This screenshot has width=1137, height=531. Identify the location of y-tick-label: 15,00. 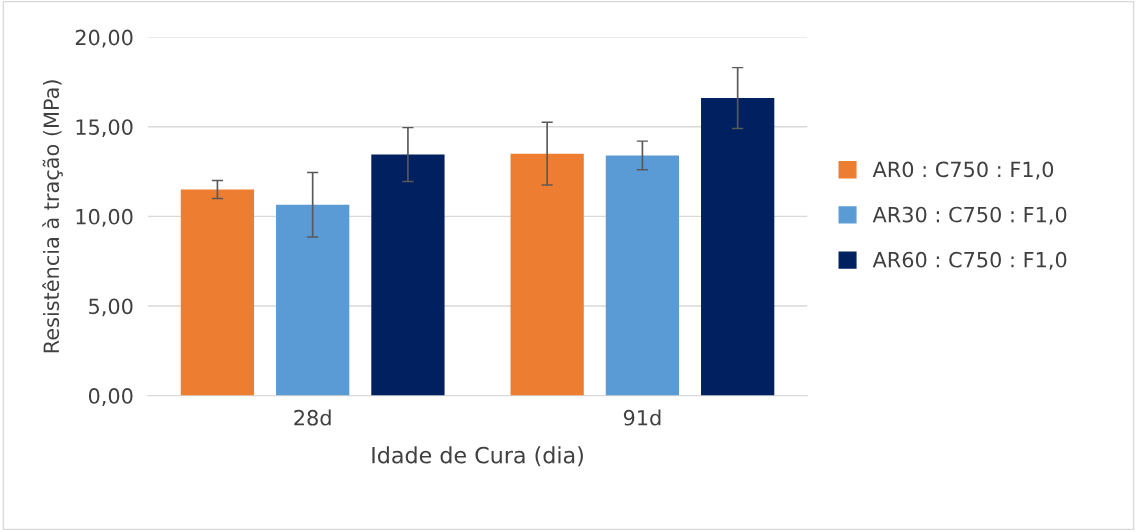
(104, 128).